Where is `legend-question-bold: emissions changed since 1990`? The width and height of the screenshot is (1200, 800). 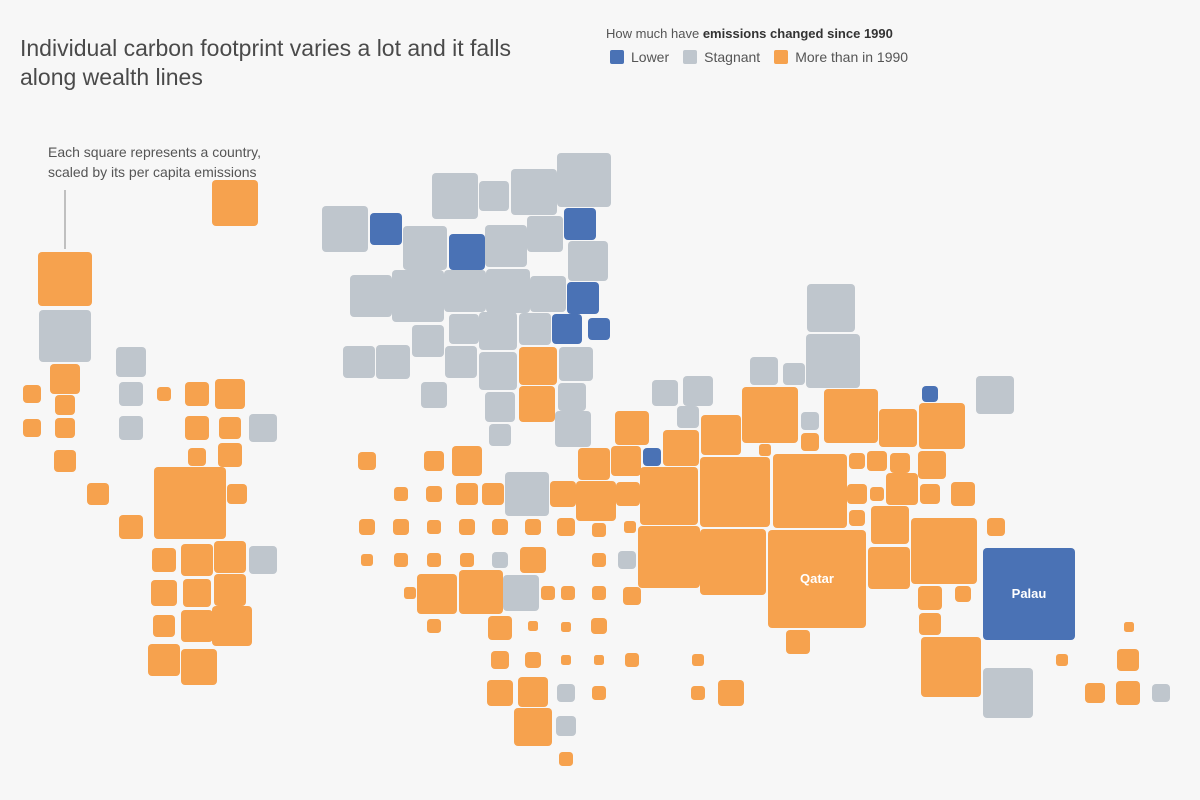 legend-question-bold: emissions changed since 1990 is located at coordinates (797, 33).